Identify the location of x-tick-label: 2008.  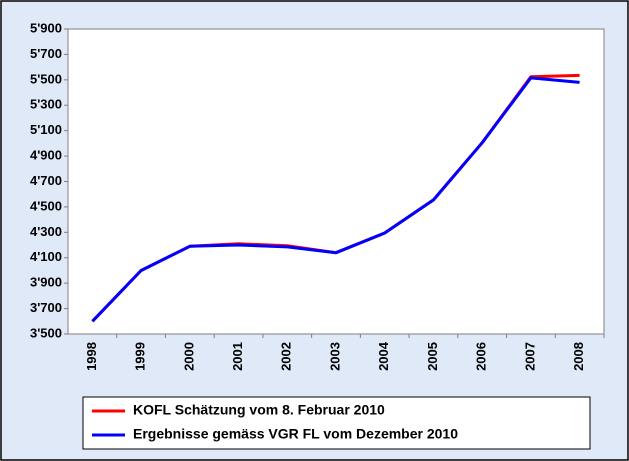
(578, 356).